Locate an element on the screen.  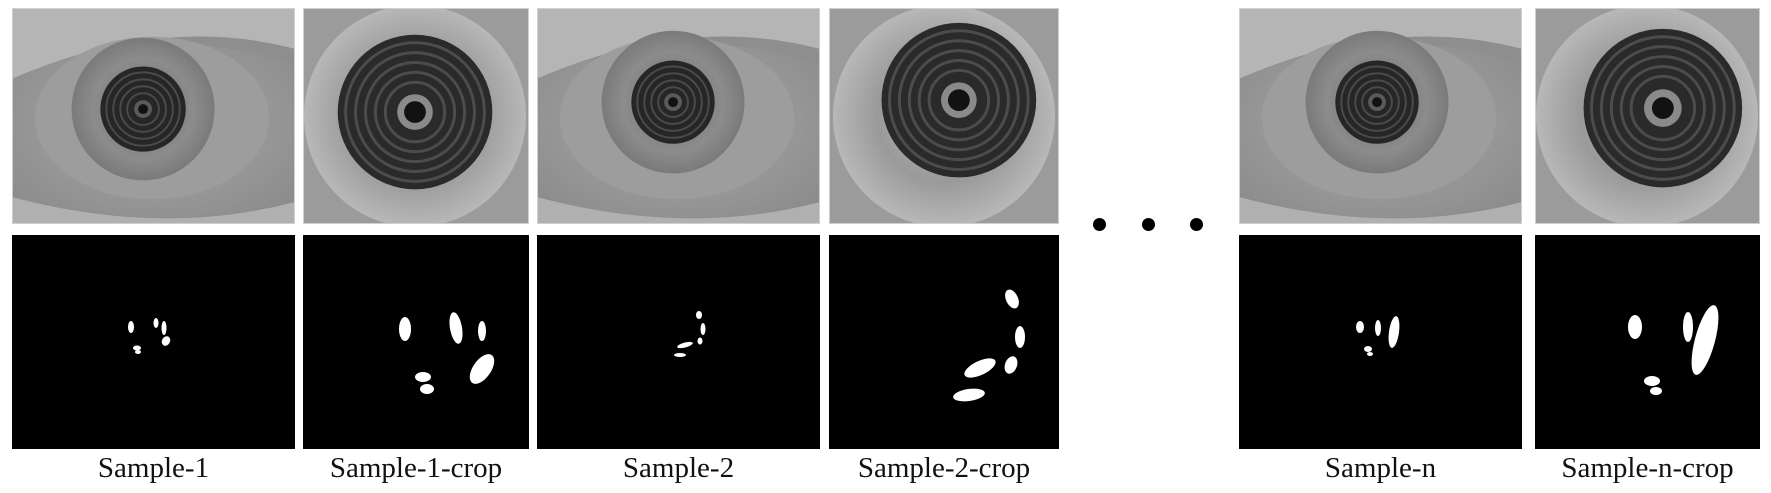
eye-image-sample-n-crop is located at coordinates (1647, 116).